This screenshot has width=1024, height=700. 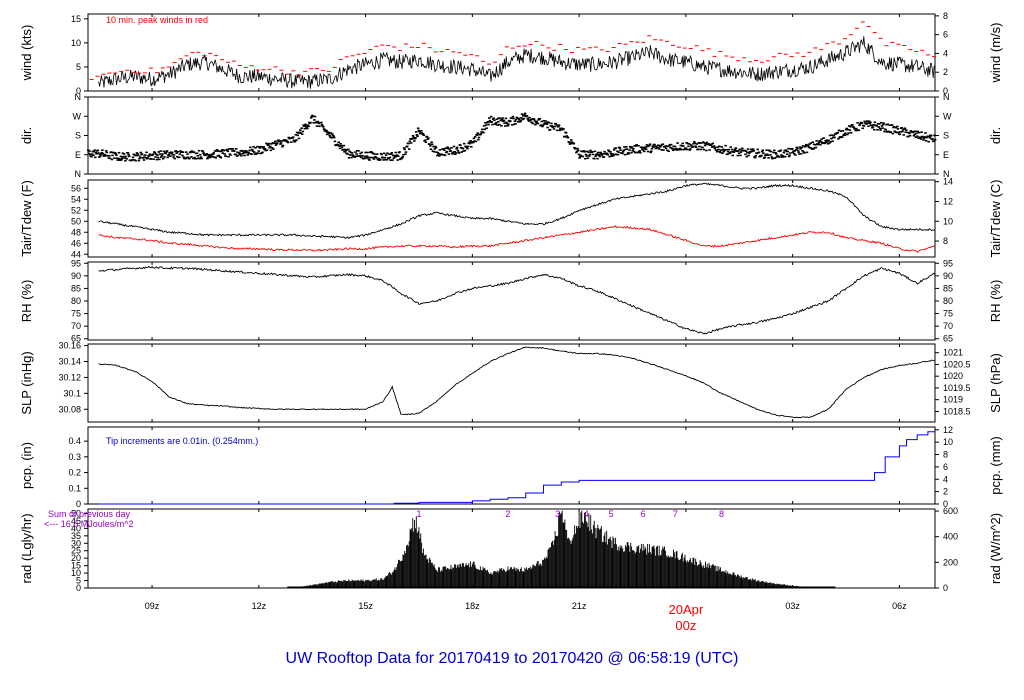 What do you see at coordinates (995, 383) in the screenshot?
I see `slp-ylabel-right: SLP (hPa)` at bounding box center [995, 383].